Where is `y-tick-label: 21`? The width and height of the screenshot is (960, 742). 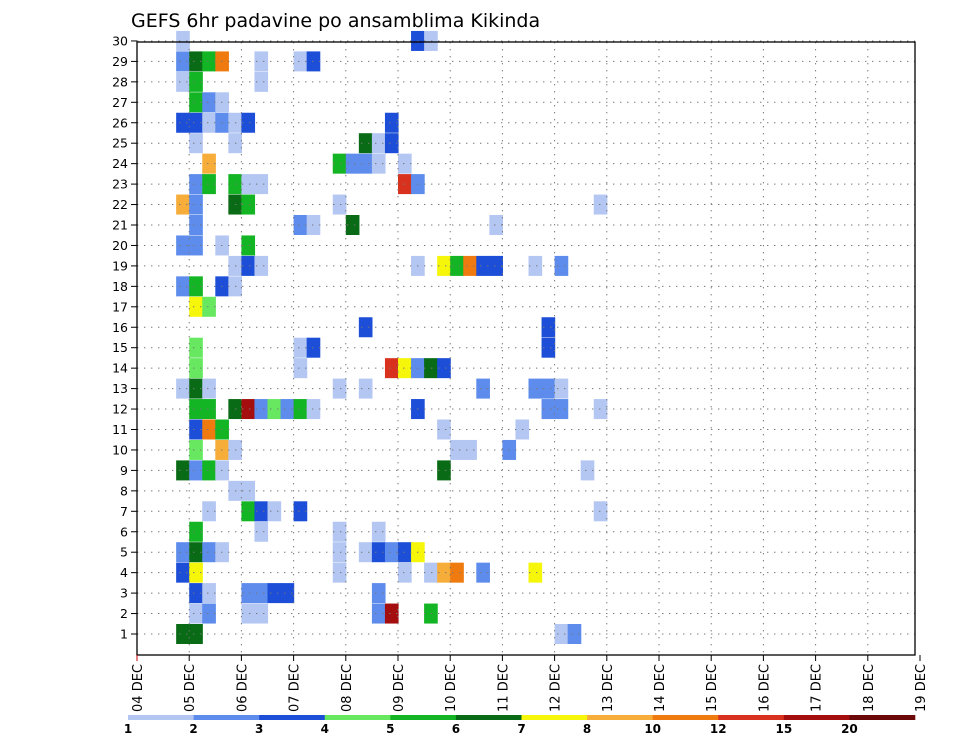
y-tick-label: 21 is located at coordinates (120, 225).